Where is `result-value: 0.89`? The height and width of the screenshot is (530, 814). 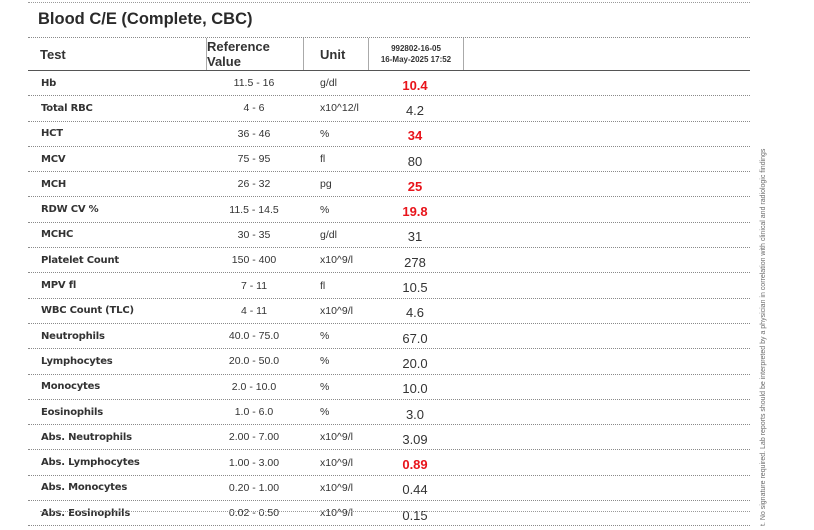
result-value: 0.89 is located at coordinates (415, 465).